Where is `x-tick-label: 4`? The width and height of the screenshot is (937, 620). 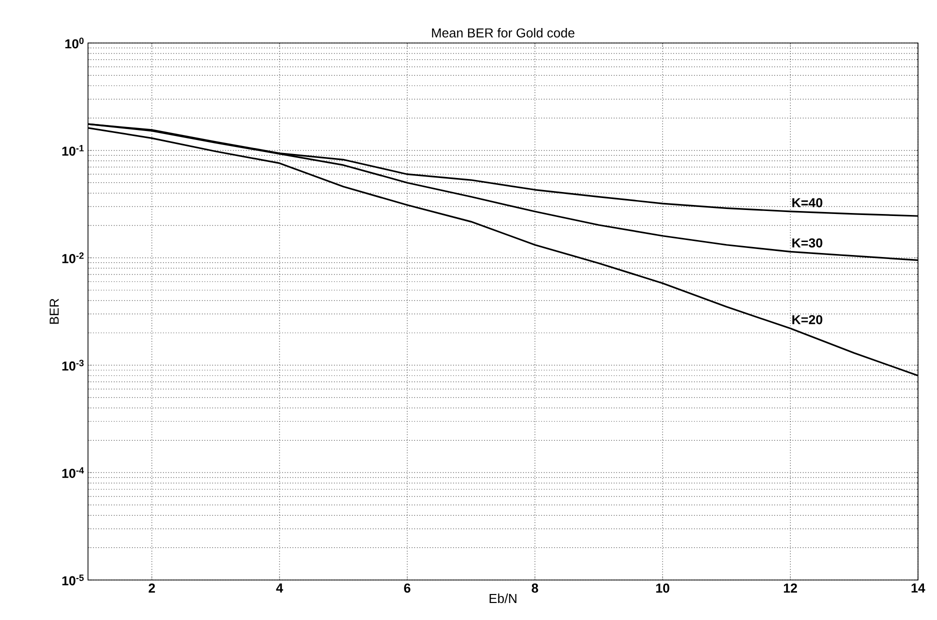 x-tick-label: 4 is located at coordinates (280, 588).